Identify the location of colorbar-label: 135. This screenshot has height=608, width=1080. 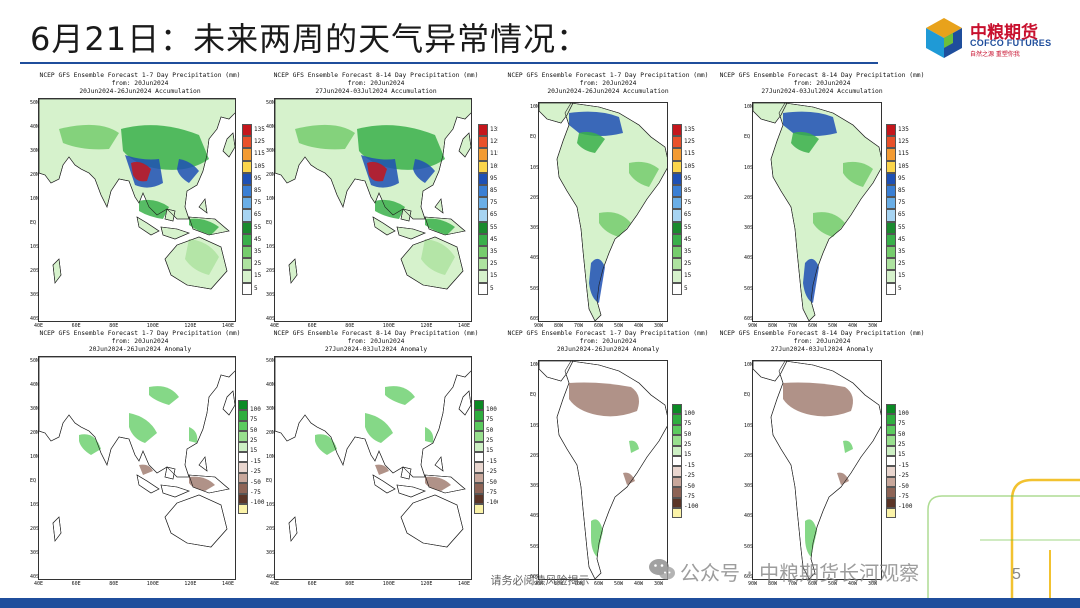
(495, 129).